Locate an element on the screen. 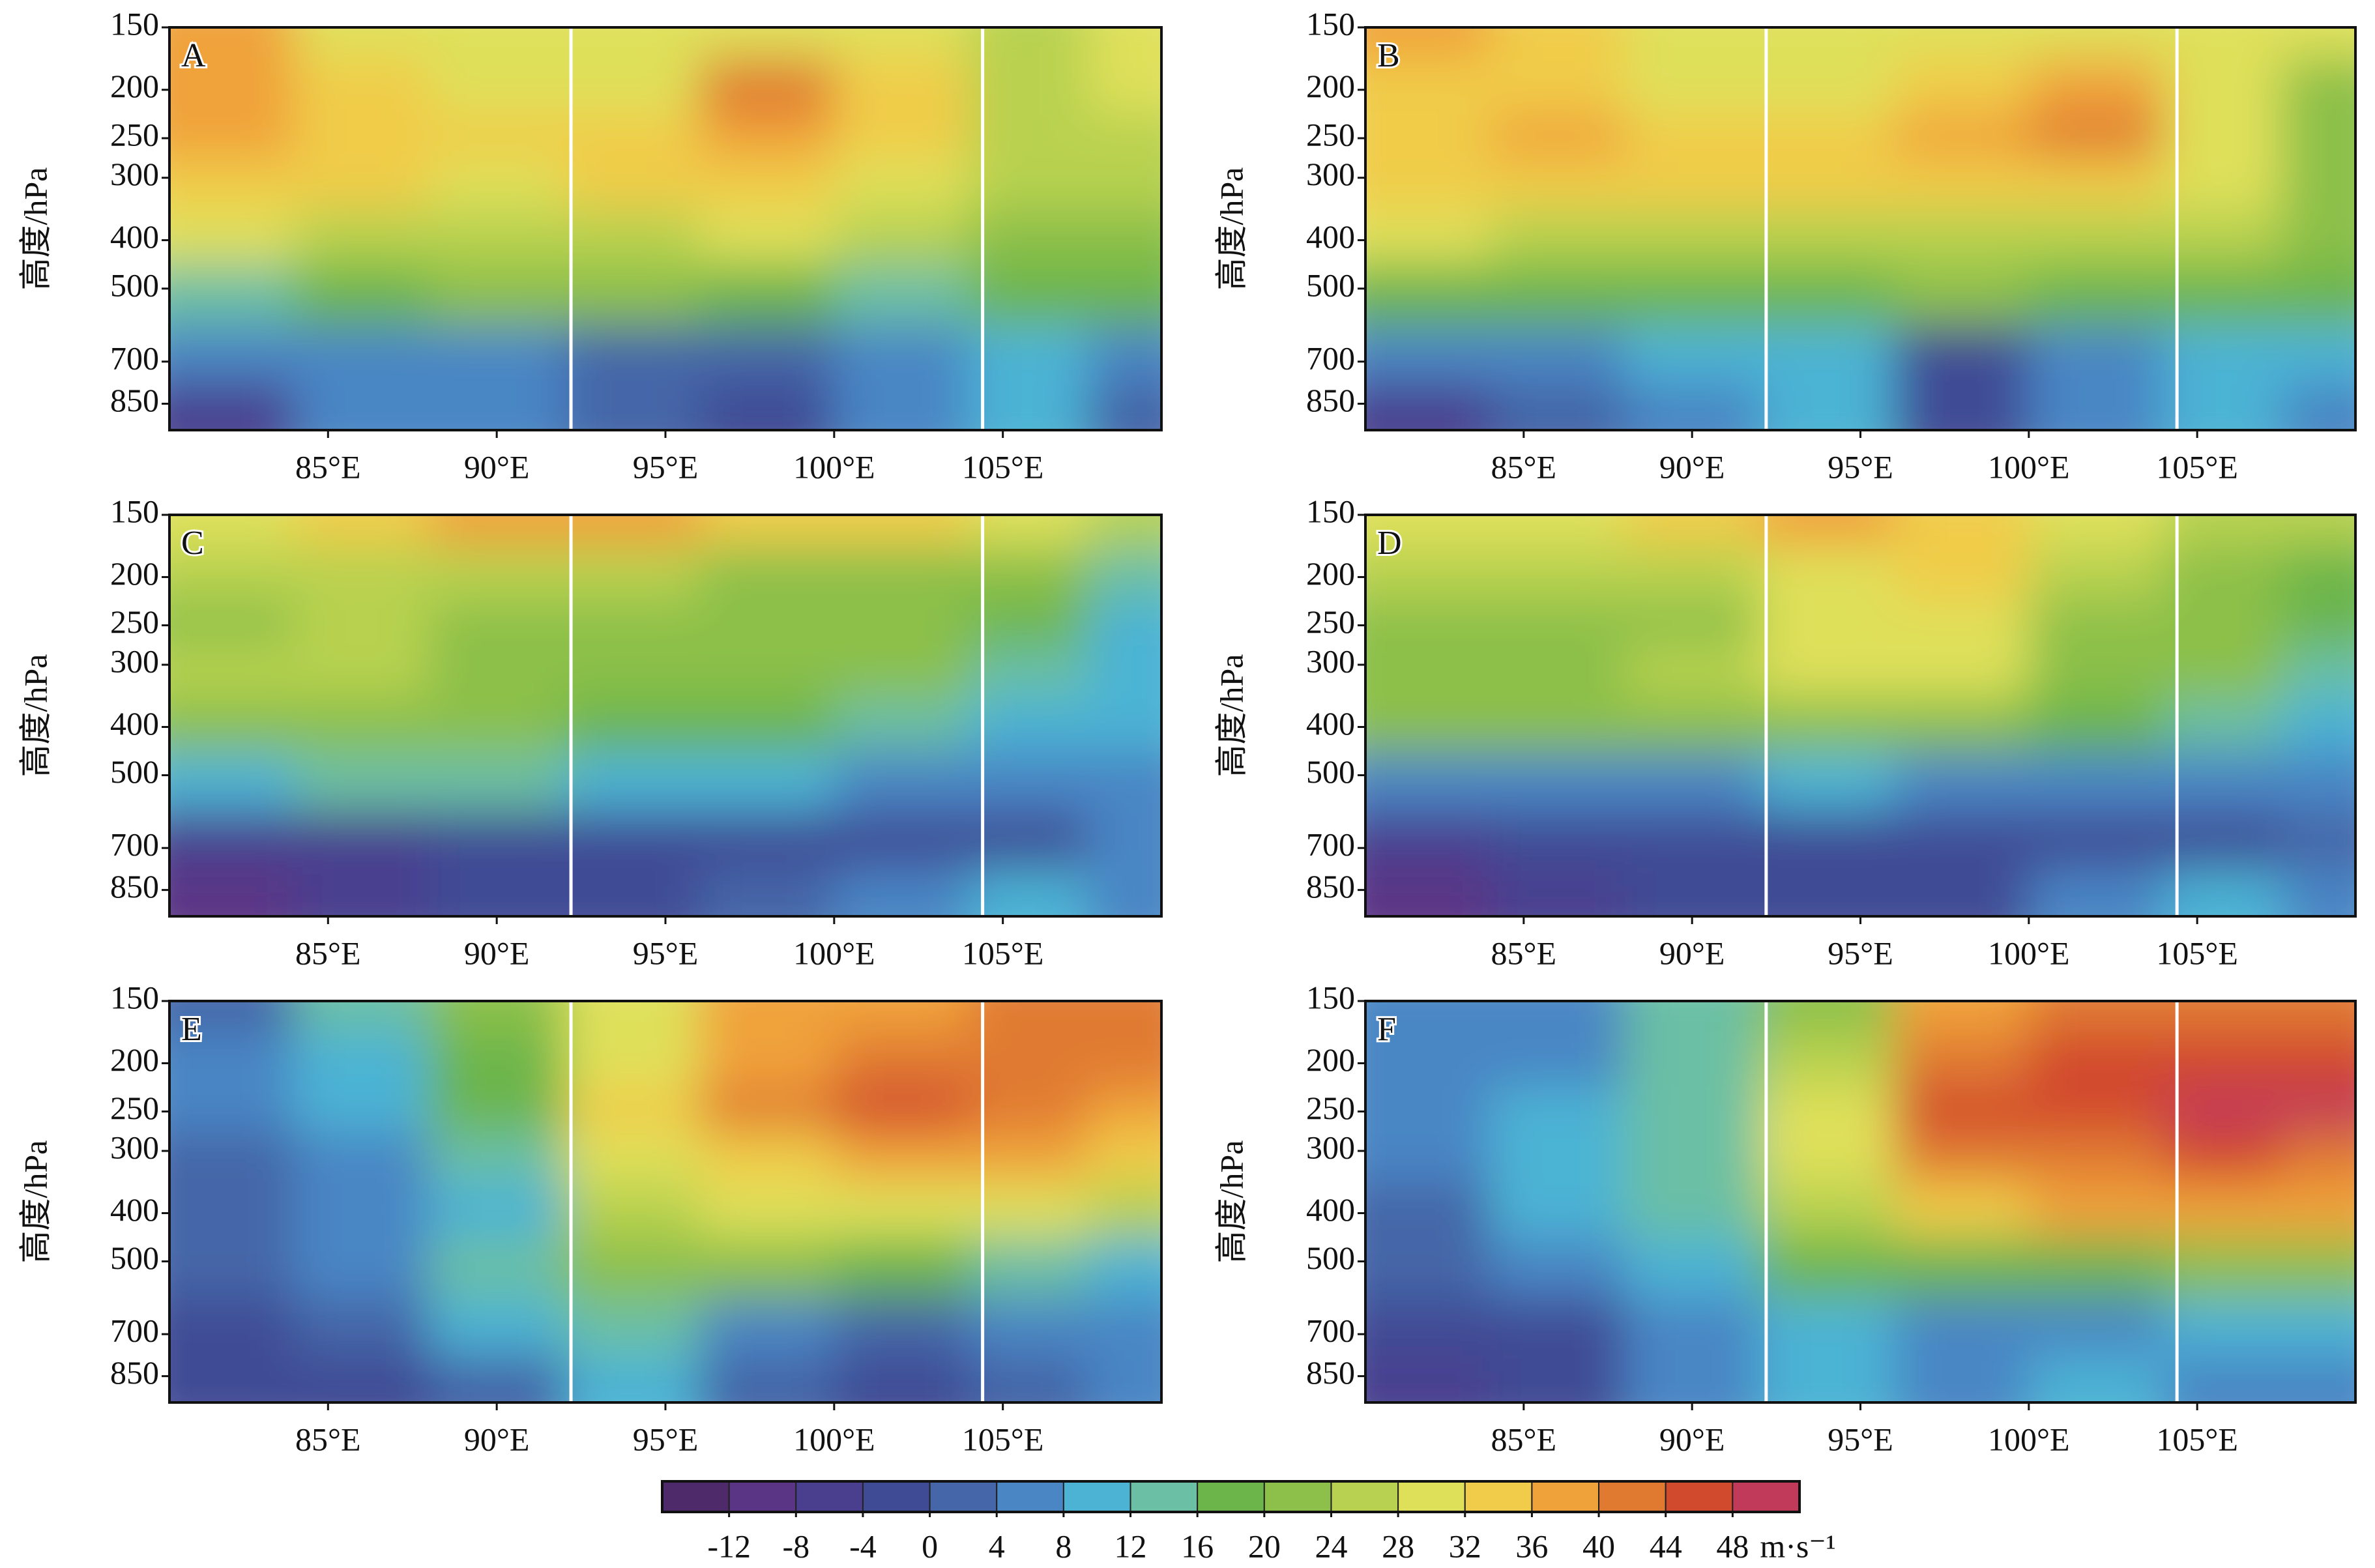 This screenshot has height=1568, width=2375. y-tick-label: 500 is located at coordinates (1330, 1258).